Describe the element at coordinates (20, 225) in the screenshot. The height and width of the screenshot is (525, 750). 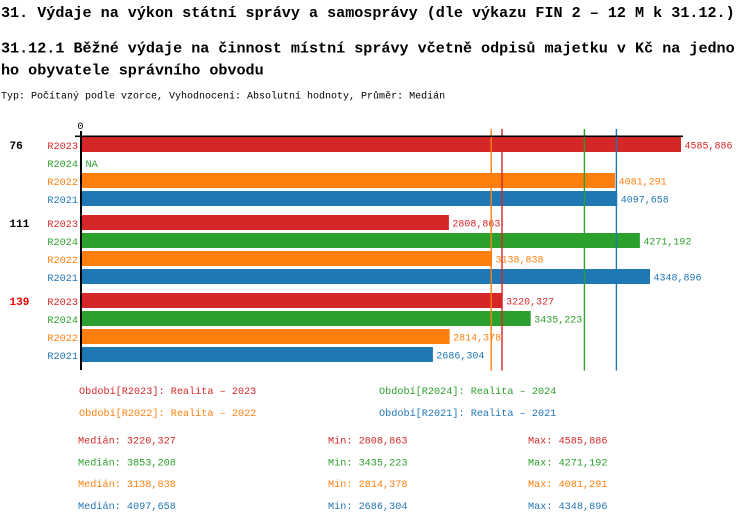
I see `svg-text: 111` at that location.